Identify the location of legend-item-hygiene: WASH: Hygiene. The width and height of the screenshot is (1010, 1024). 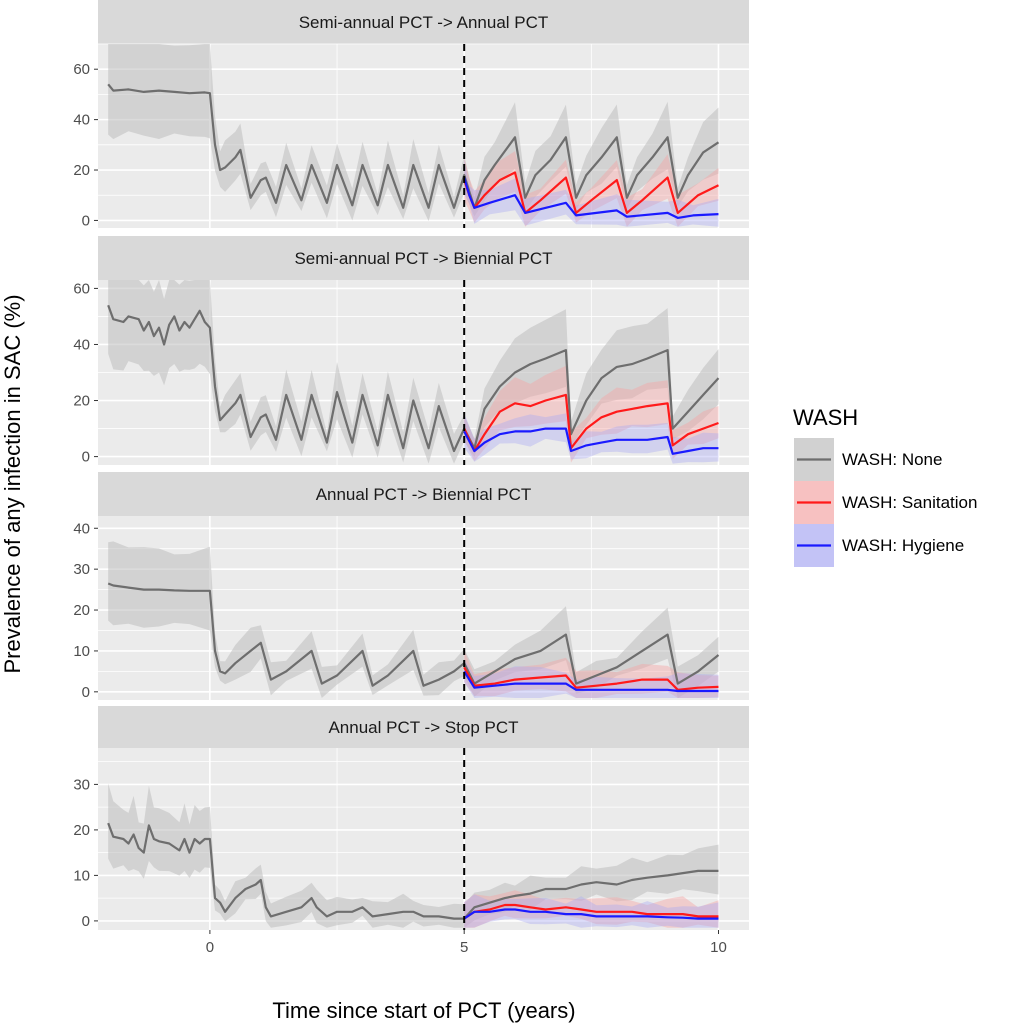
(879, 545).